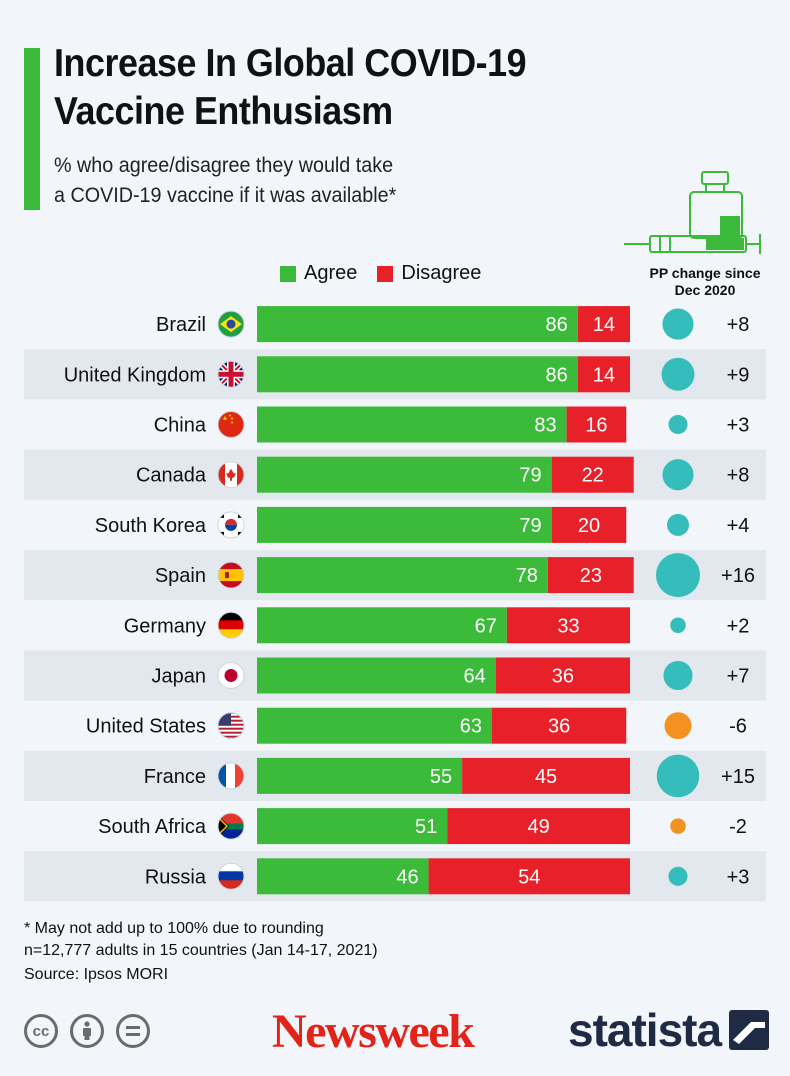 The width and height of the screenshot is (790, 1076). What do you see at coordinates (417, 374) in the screenshot?
I see `bar-agree-united-kingdom` at bounding box center [417, 374].